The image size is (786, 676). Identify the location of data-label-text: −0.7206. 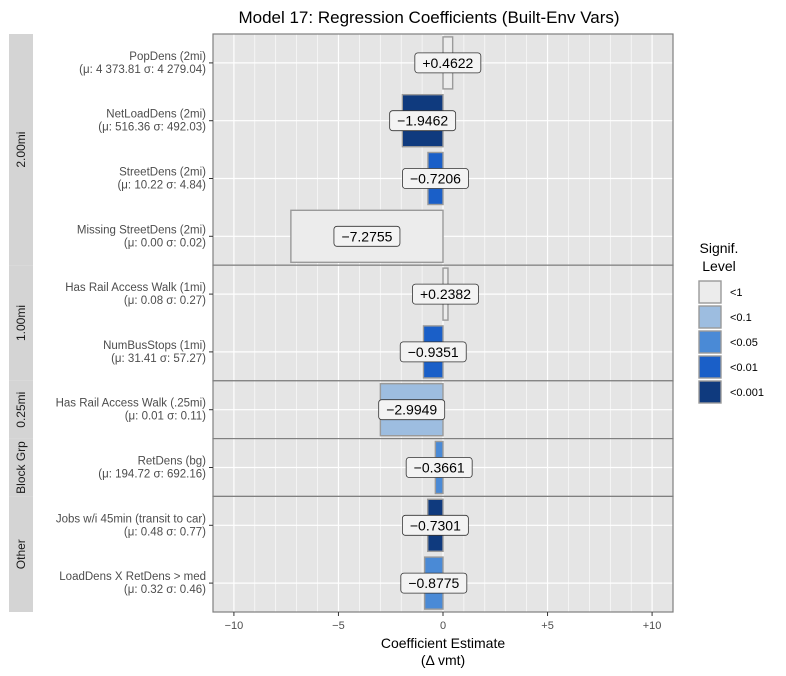
(435, 179).